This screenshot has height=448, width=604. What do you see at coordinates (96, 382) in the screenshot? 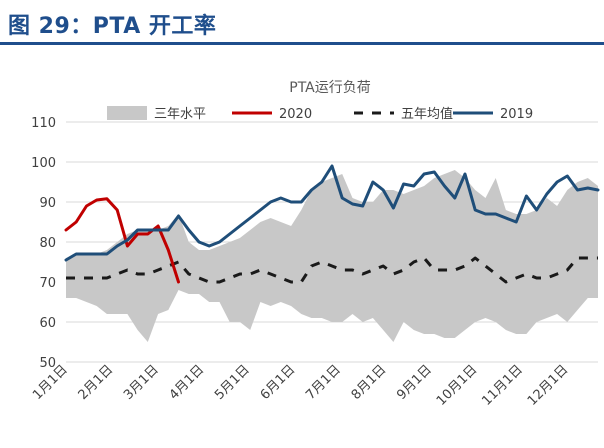
I see `x-tick-label: 2月1日` at bounding box center [96, 382].